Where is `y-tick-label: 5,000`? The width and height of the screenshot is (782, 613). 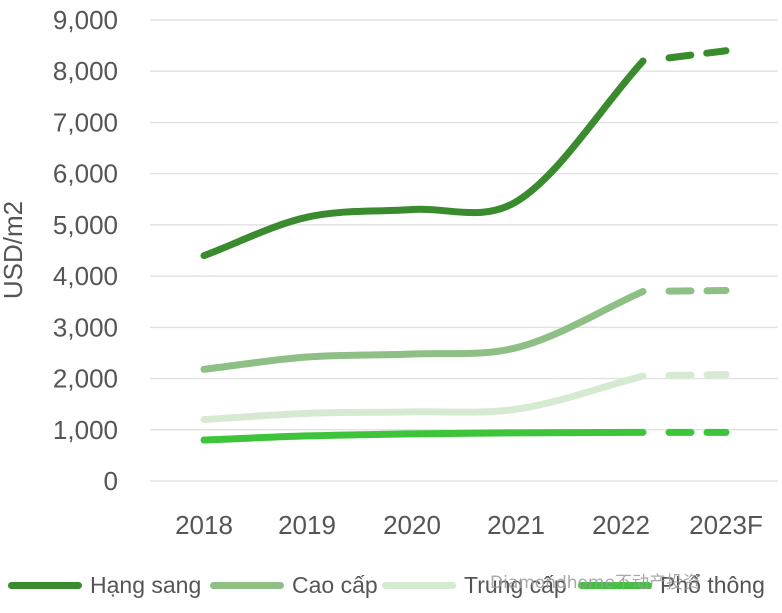
y-tick-label: 5,000 is located at coordinates (85, 225).